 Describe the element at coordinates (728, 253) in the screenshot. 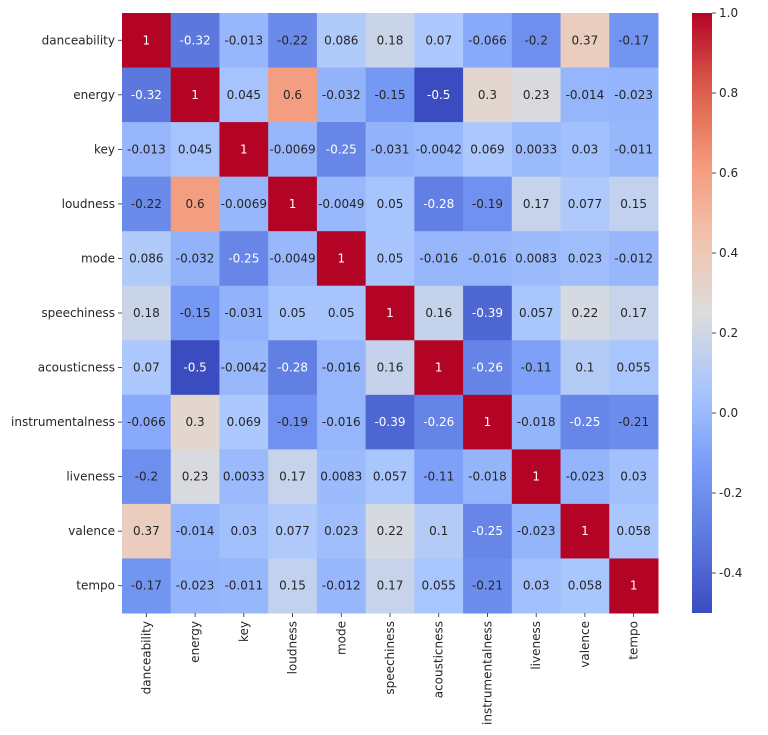

I see `colorbar-tick-label: 0.4` at that location.